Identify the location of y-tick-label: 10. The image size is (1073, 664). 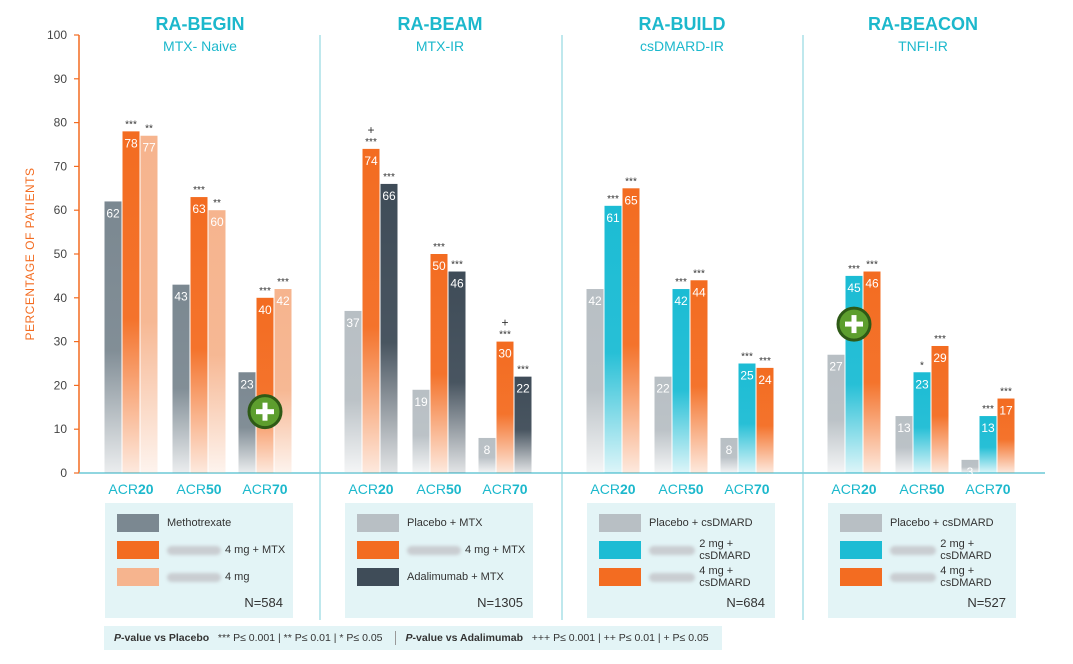
(61, 429).